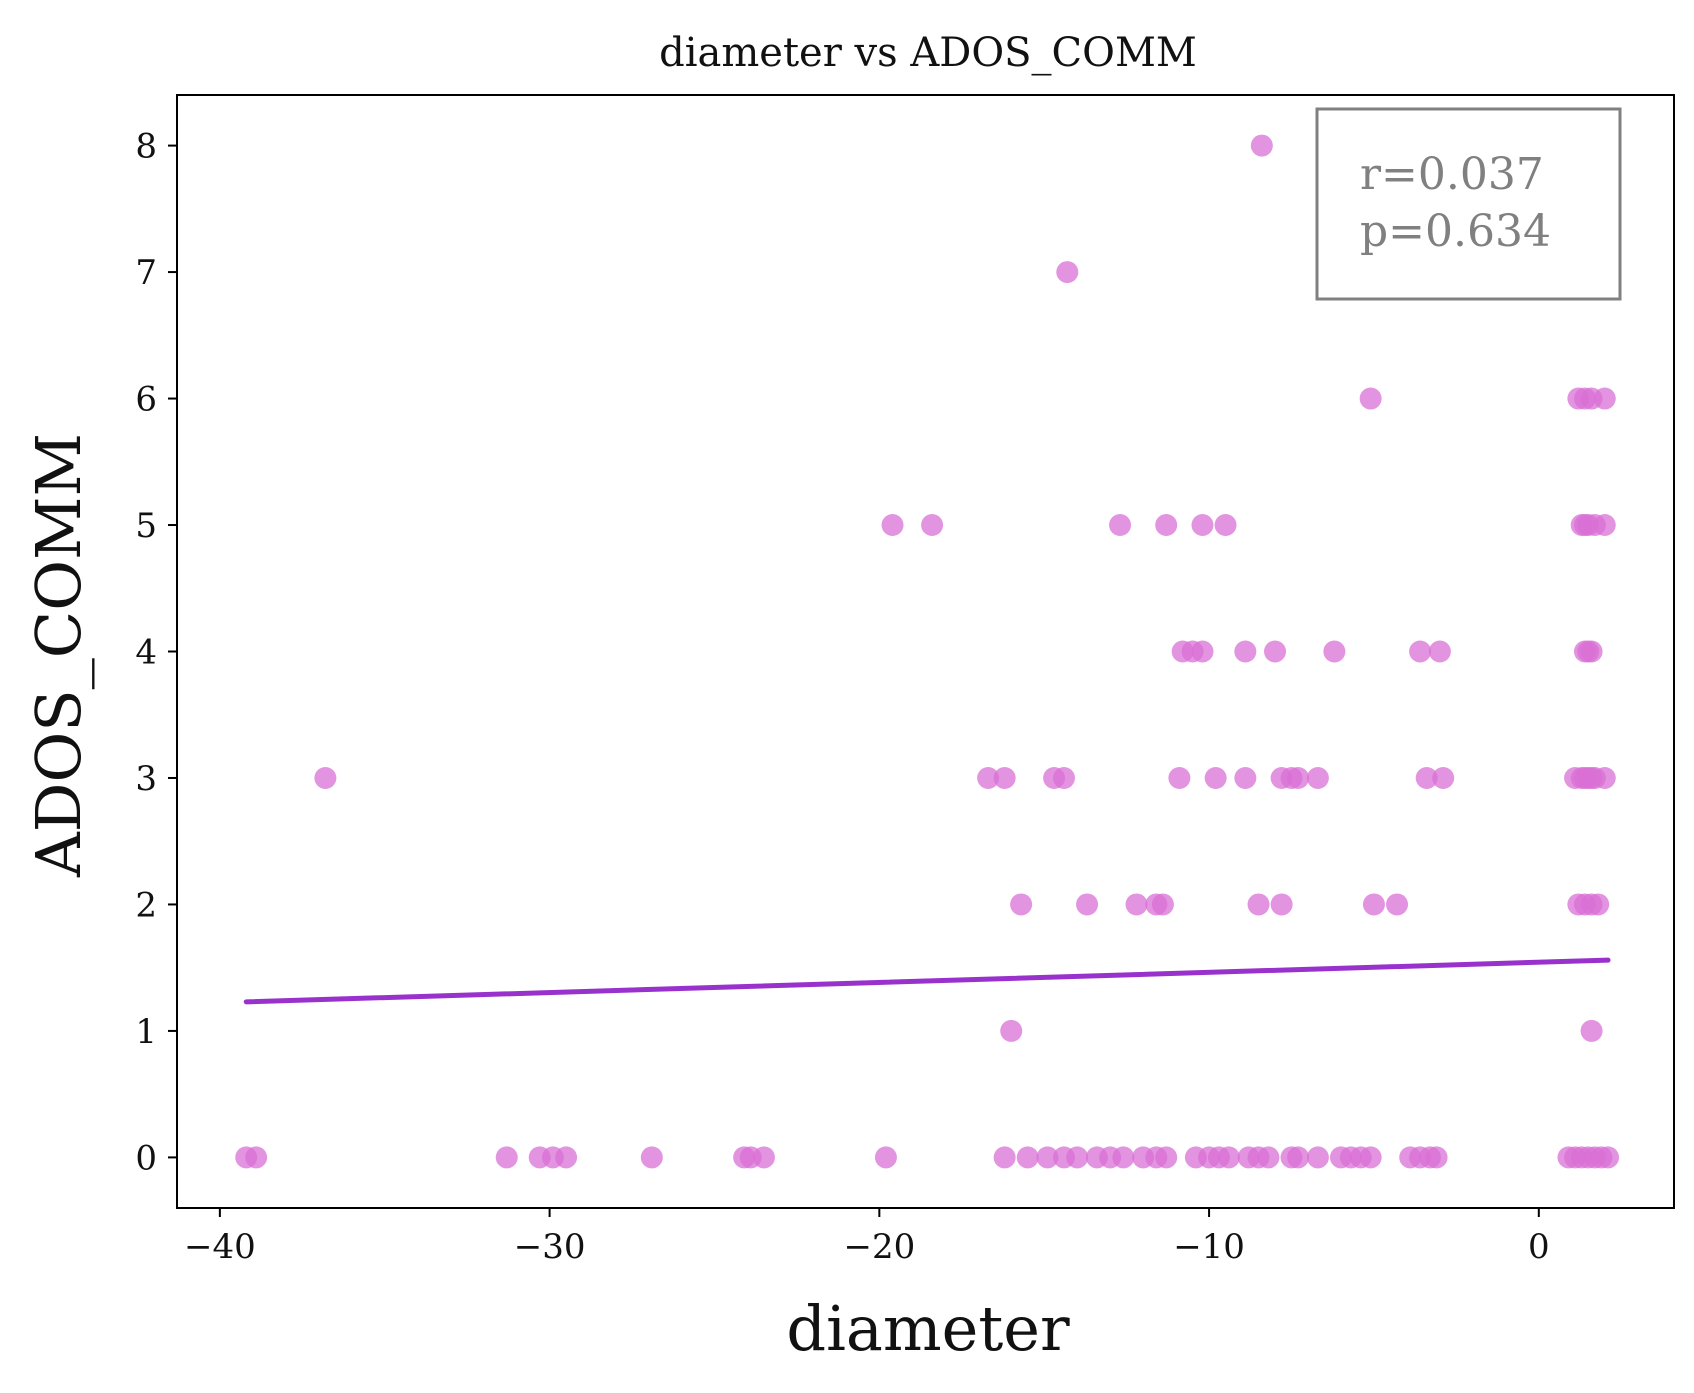  Describe the element at coordinates (58, 655) in the screenshot. I see `y-axis-label: ADOS_COMM` at that location.